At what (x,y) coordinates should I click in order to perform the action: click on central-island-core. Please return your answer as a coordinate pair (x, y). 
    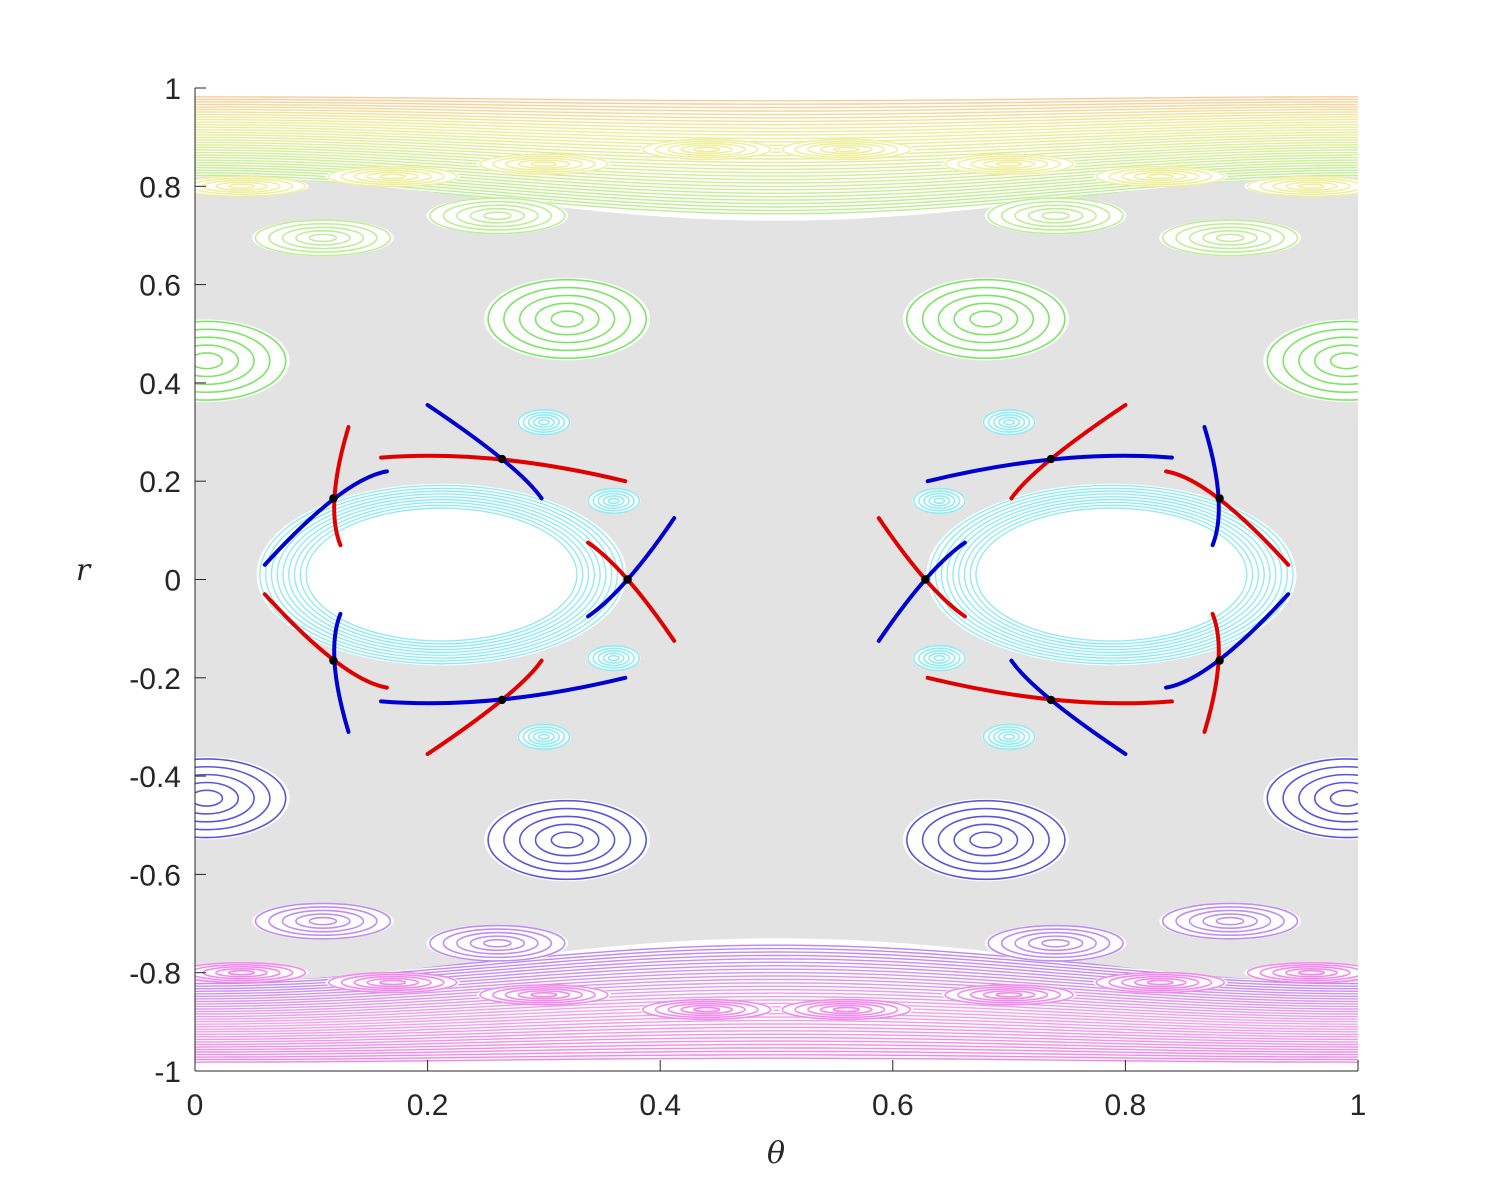
    Looking at the image, I should click on (1111, 574).